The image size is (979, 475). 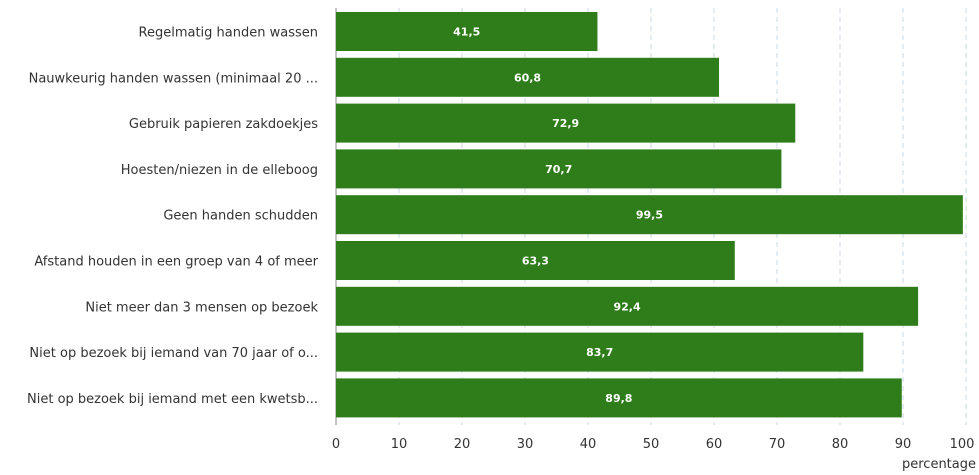 I want to click on bar-value-label: 70,7, so click(x=558, y=169).